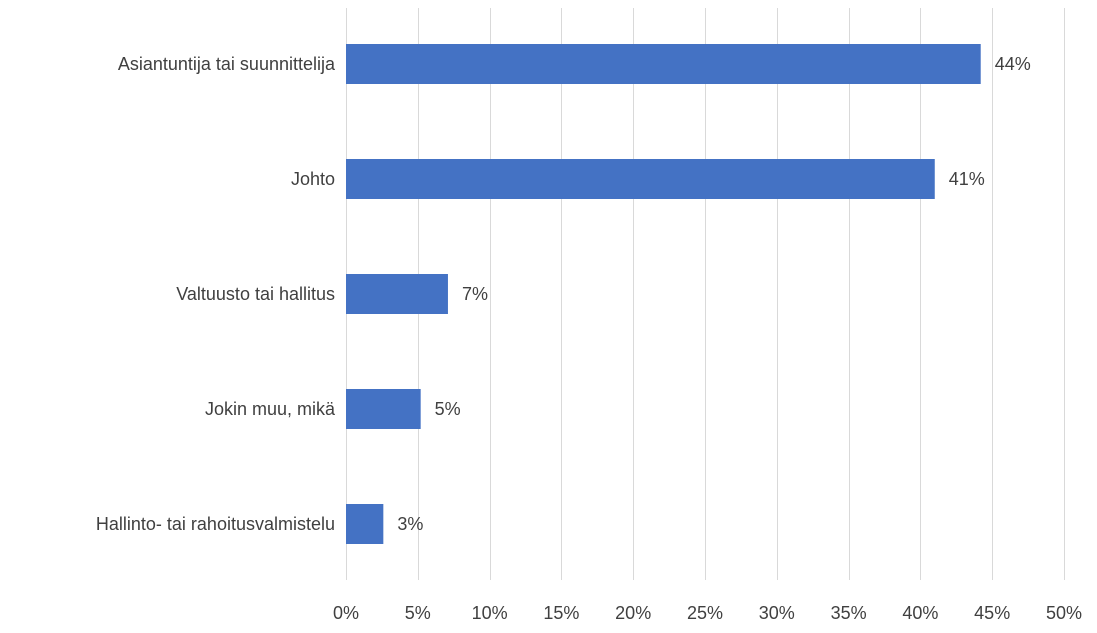 This screenshot has height=633, width=1097. What do you see at coordinates (1064, 613) in the screenshot?
I see `x-tick-label: 50%` at bounding box center [1064, 613].